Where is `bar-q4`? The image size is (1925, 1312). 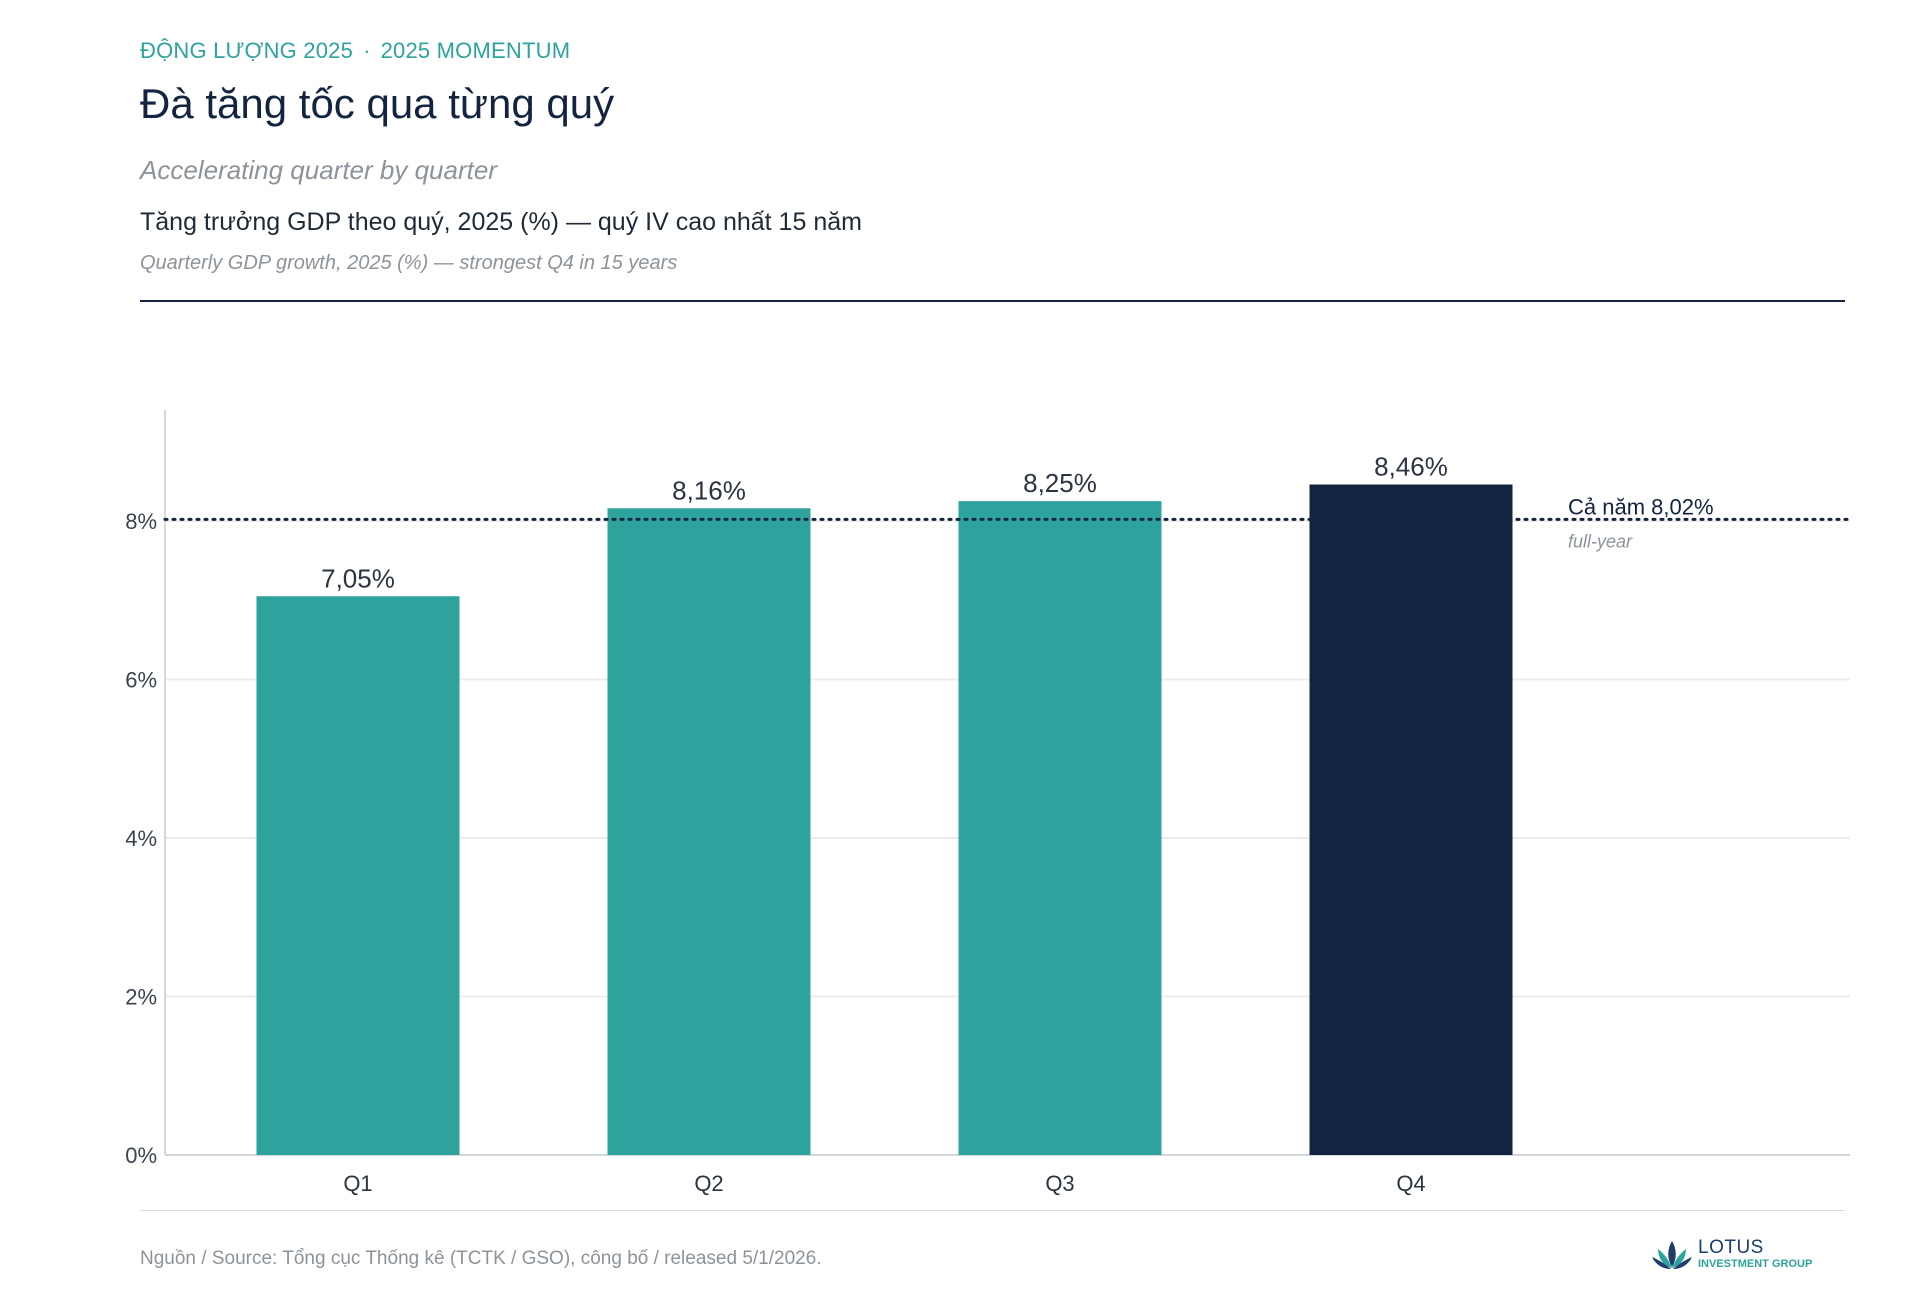 bar-q4 is located at coordinates (1411, 819).